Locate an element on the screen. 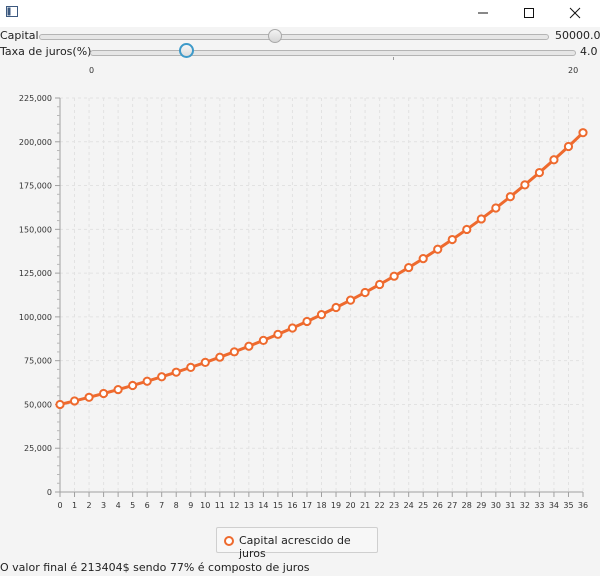  x-tick-label: 9 is located at coordinates (190, 505).